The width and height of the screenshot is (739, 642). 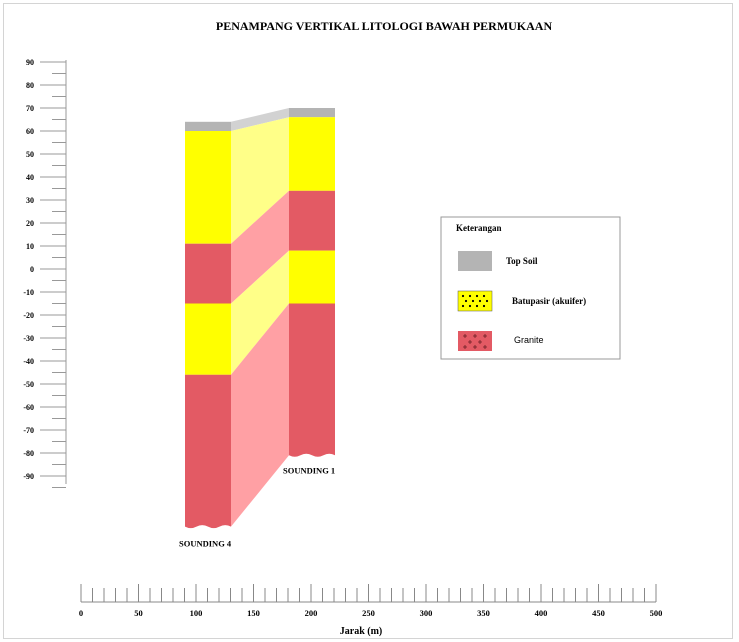 I want to click on depth-tick-label: 50, so click(x=30, y=154).